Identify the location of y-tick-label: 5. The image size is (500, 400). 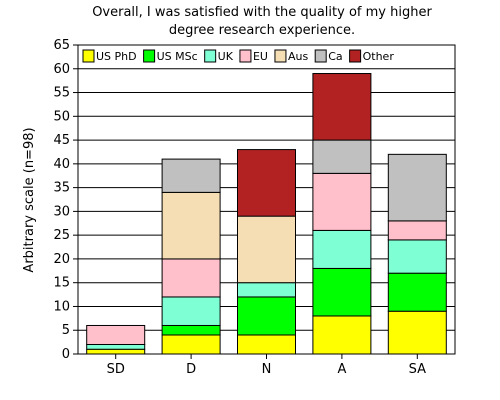
(66, 330).